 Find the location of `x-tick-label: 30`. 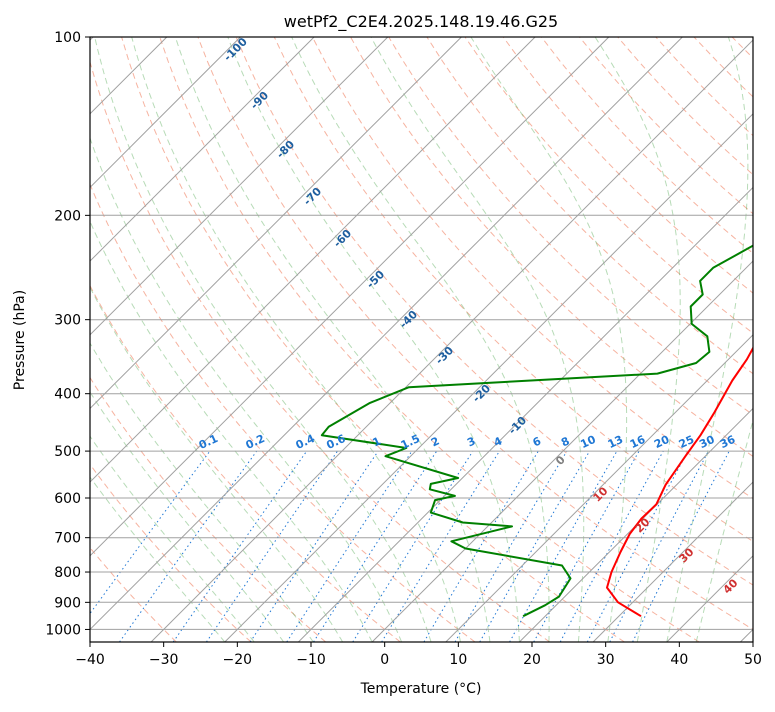

x-tick-label: 30 is located at coordinates (606, 660).